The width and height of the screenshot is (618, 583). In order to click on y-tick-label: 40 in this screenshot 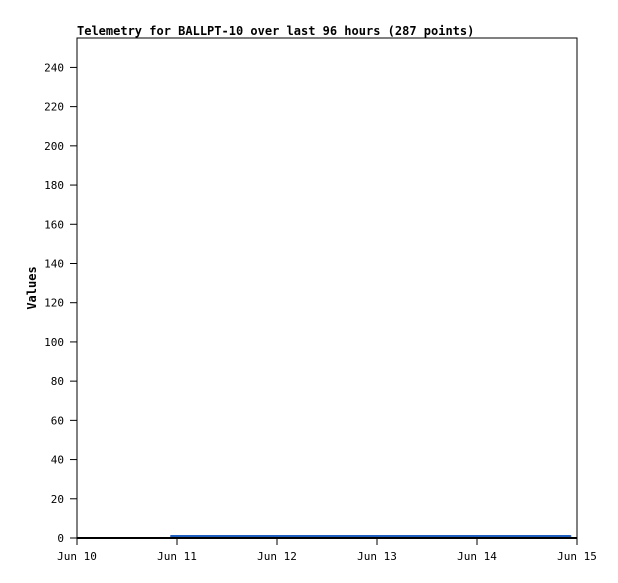, I will do `click(57, 460)`.